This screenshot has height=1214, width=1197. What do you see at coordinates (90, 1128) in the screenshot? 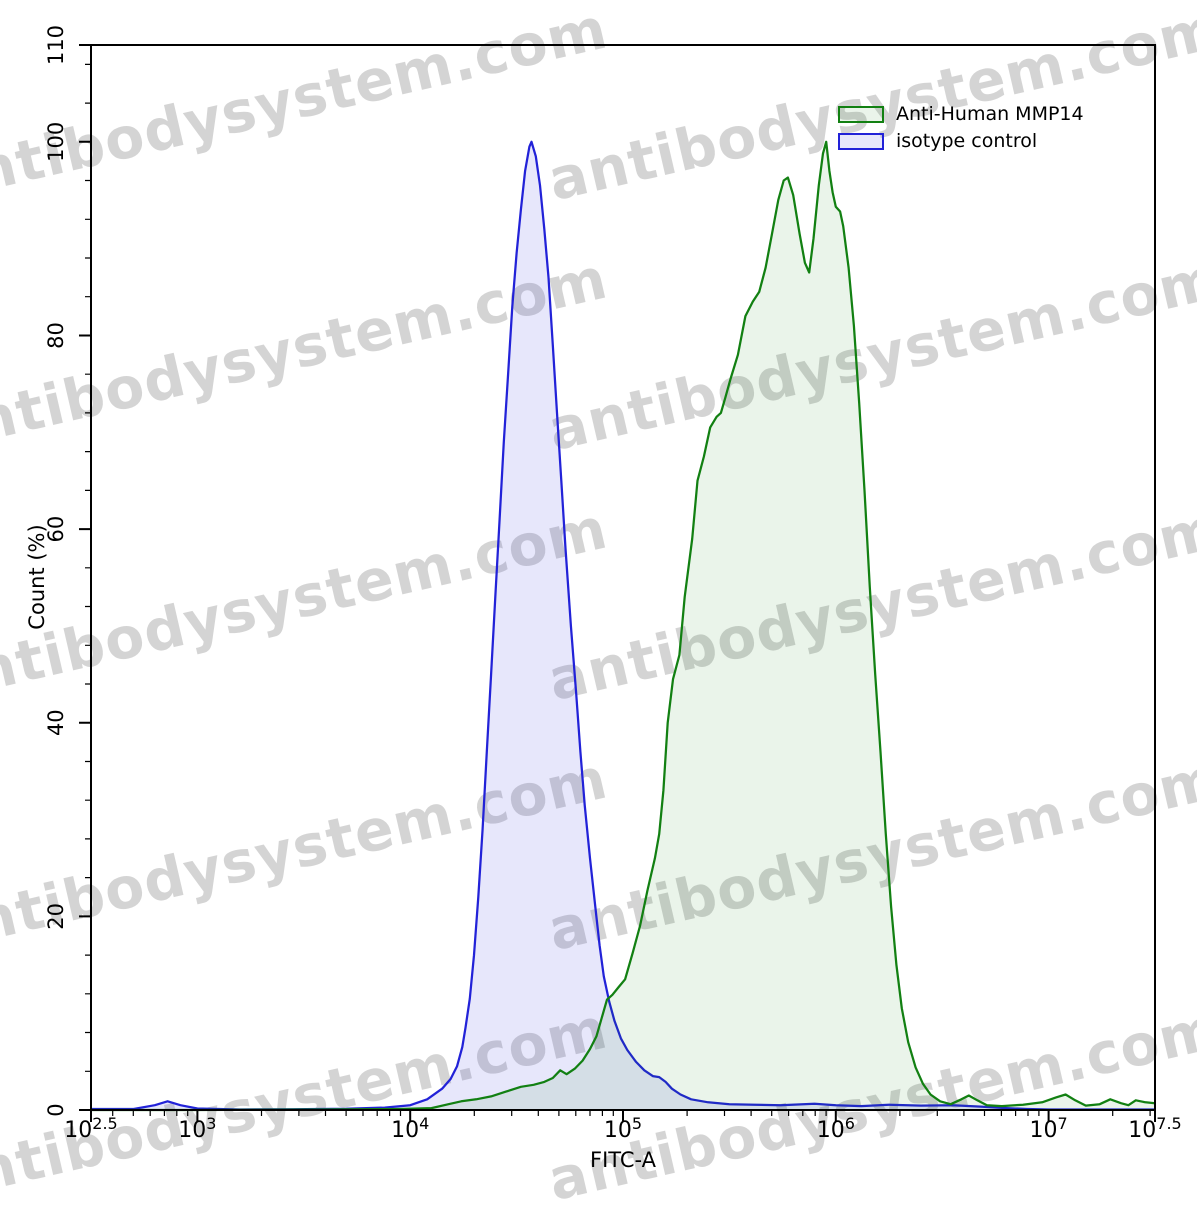
I see `x-tick-label: 102.5` at bounding box center [90, 1128].